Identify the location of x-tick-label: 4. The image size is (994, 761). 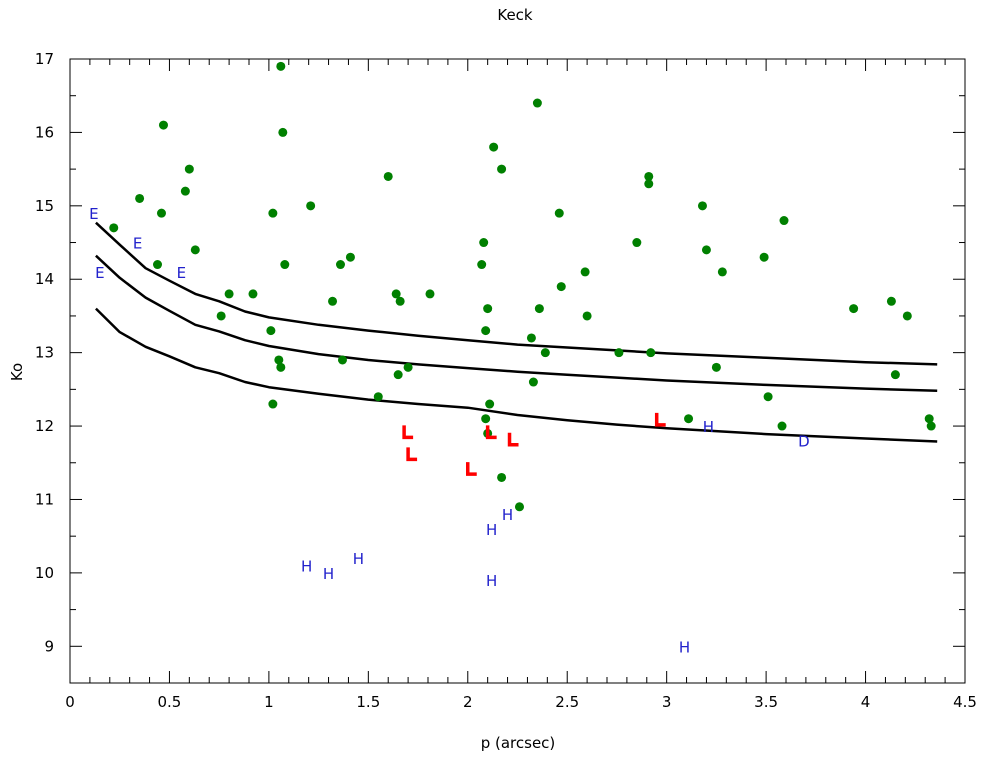
(866, 702).